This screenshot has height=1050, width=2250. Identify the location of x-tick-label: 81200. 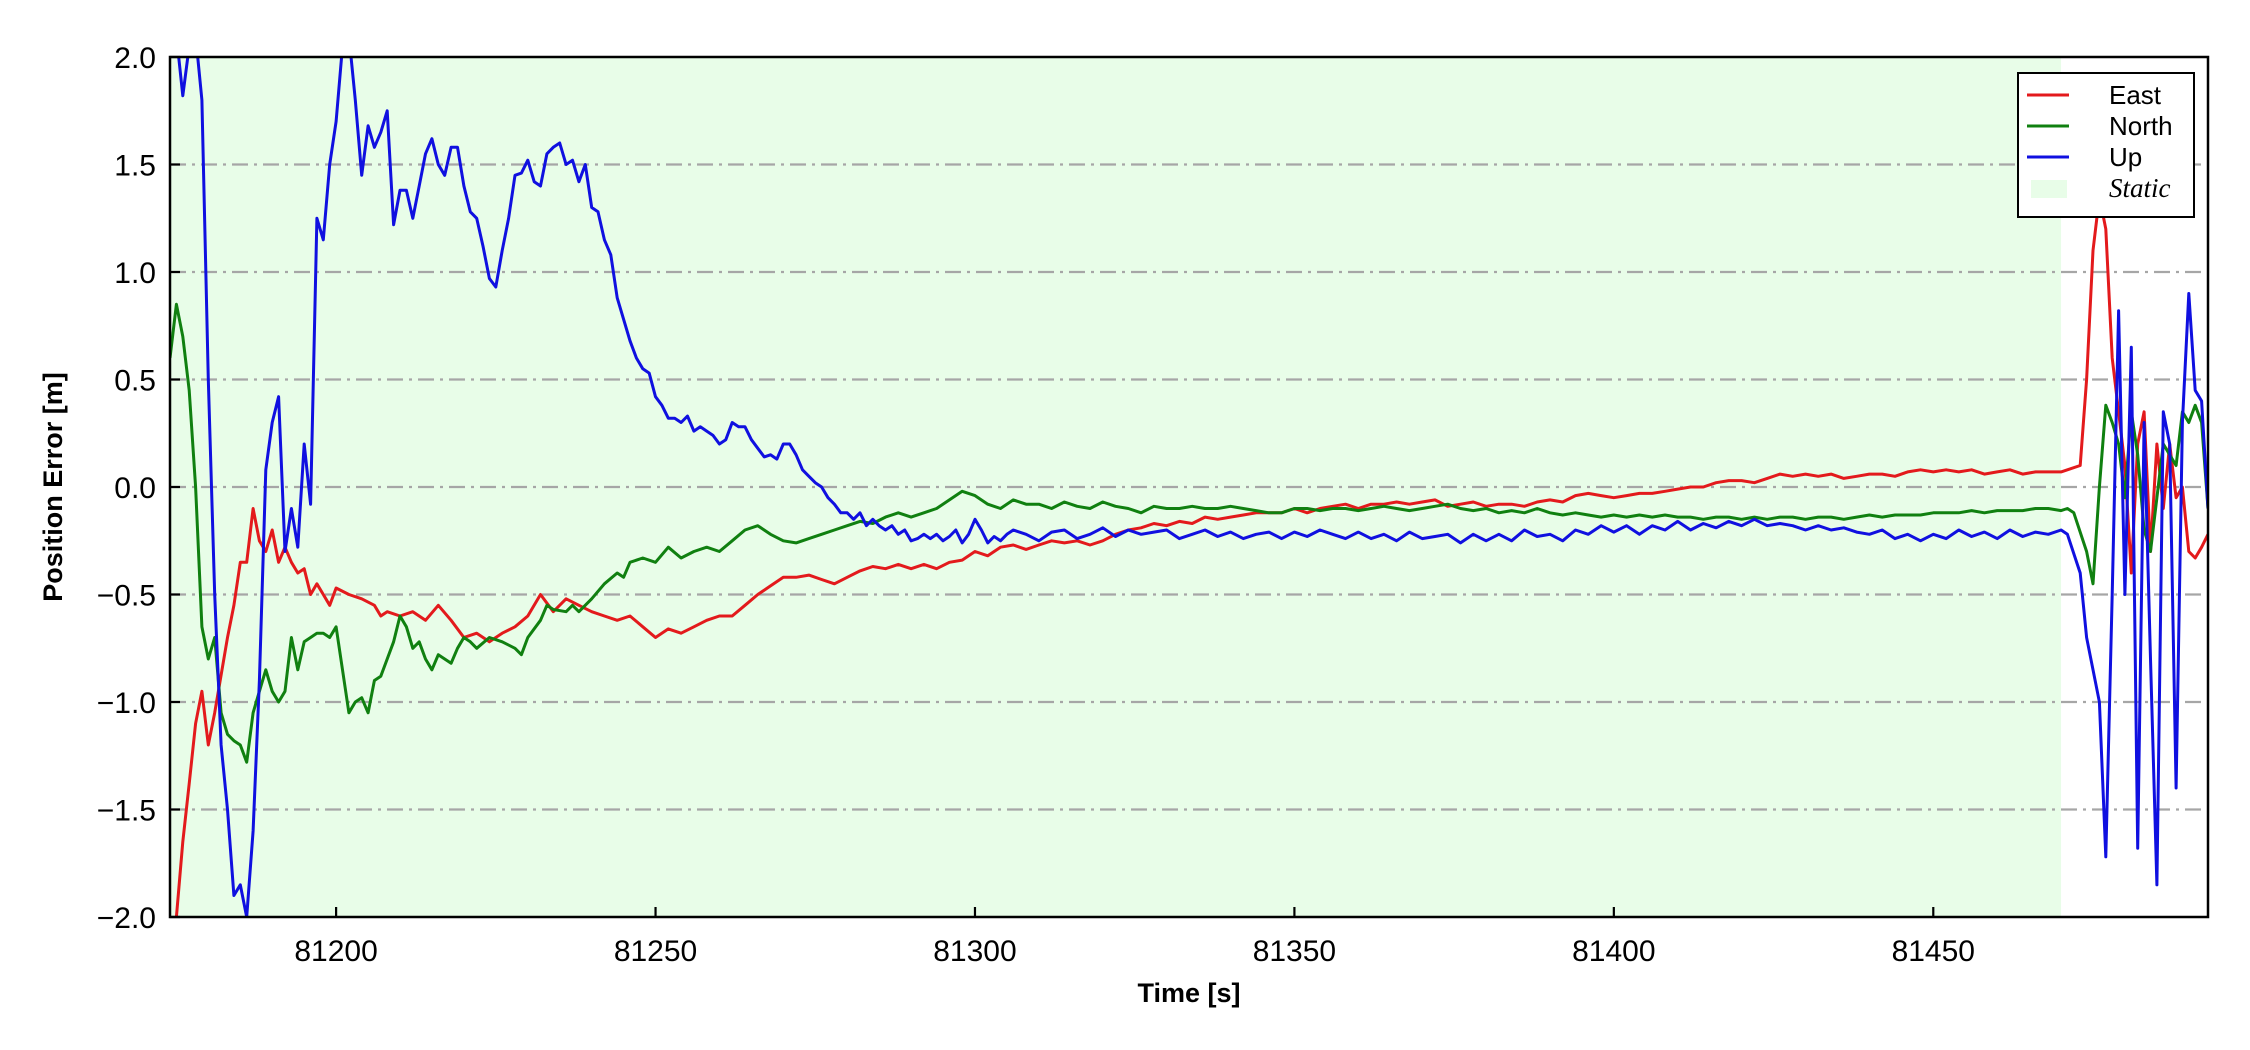
(335, 951).